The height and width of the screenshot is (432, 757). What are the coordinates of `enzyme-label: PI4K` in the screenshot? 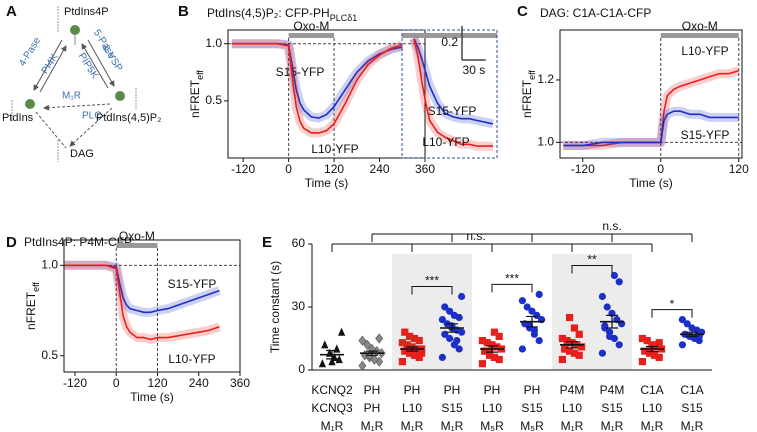 It's located at (50, 64).